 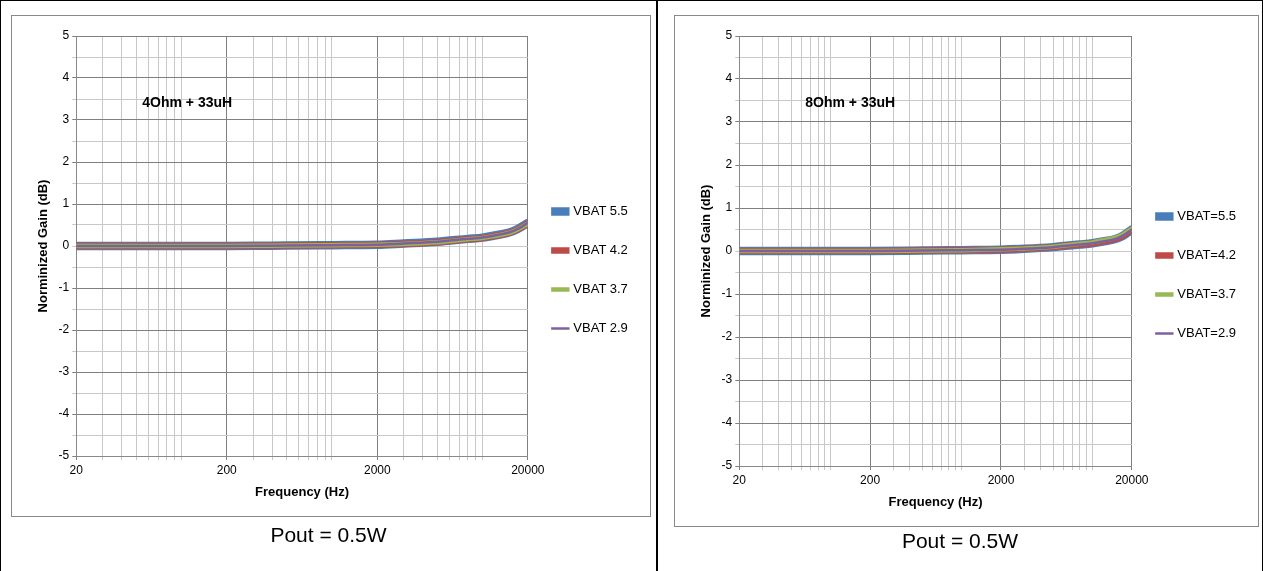 I want to click on legend-label: VBAT 5.5, so click(x=600, y=211).